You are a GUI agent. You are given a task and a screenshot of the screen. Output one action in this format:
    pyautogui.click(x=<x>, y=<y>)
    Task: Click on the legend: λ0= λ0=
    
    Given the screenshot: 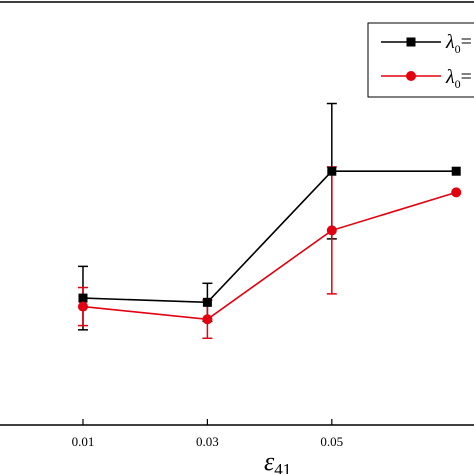 What is the action you would take?
    pyautogui.click(x=420, y=60)
    